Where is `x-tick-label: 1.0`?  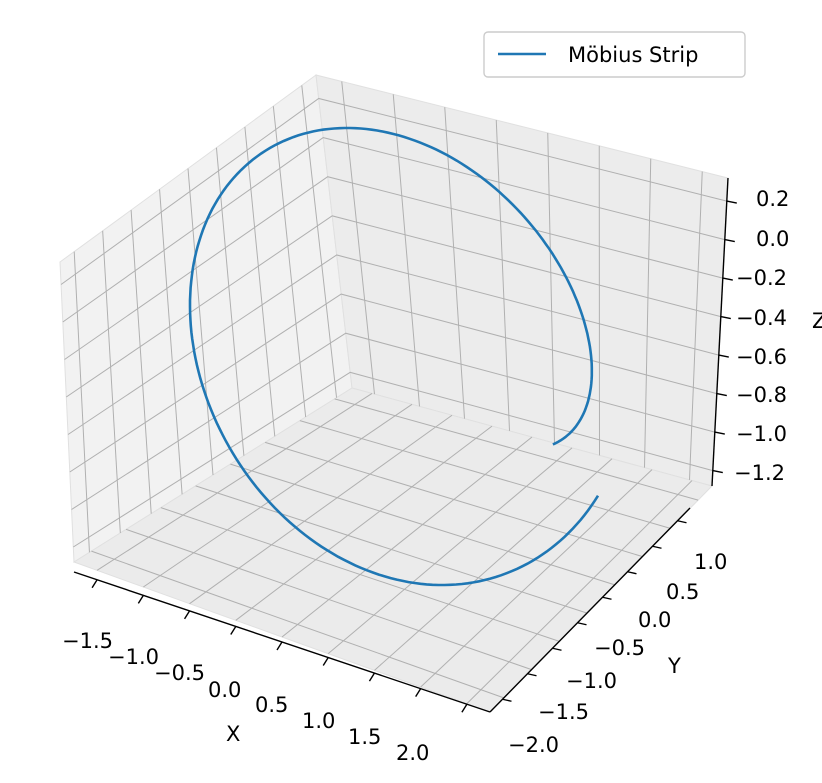 x-tick-label: 1.0 is located at coordinates (318, 721).